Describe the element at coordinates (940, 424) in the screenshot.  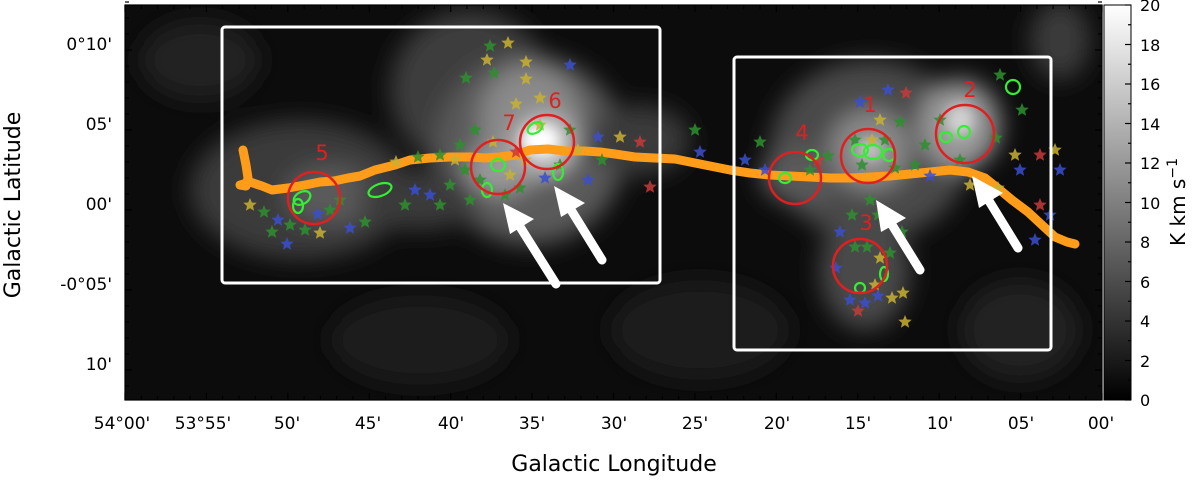
I see `x-tick-label: 10'` at that location.